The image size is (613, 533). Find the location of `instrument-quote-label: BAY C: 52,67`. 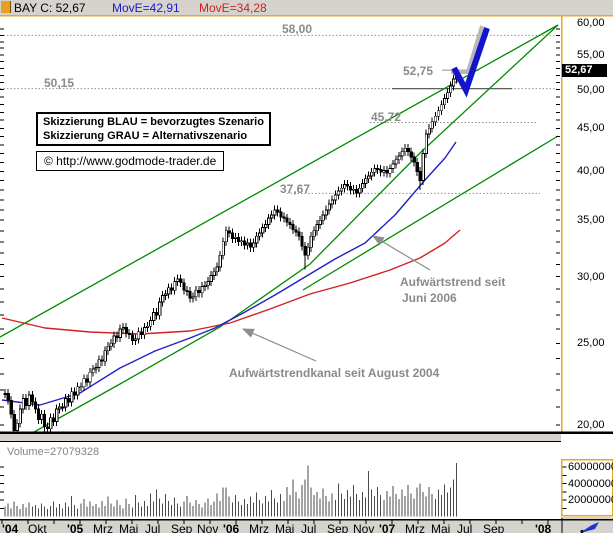

instrument-quote-label: BAY C: 52,67 is located at coordinates (50, 8).